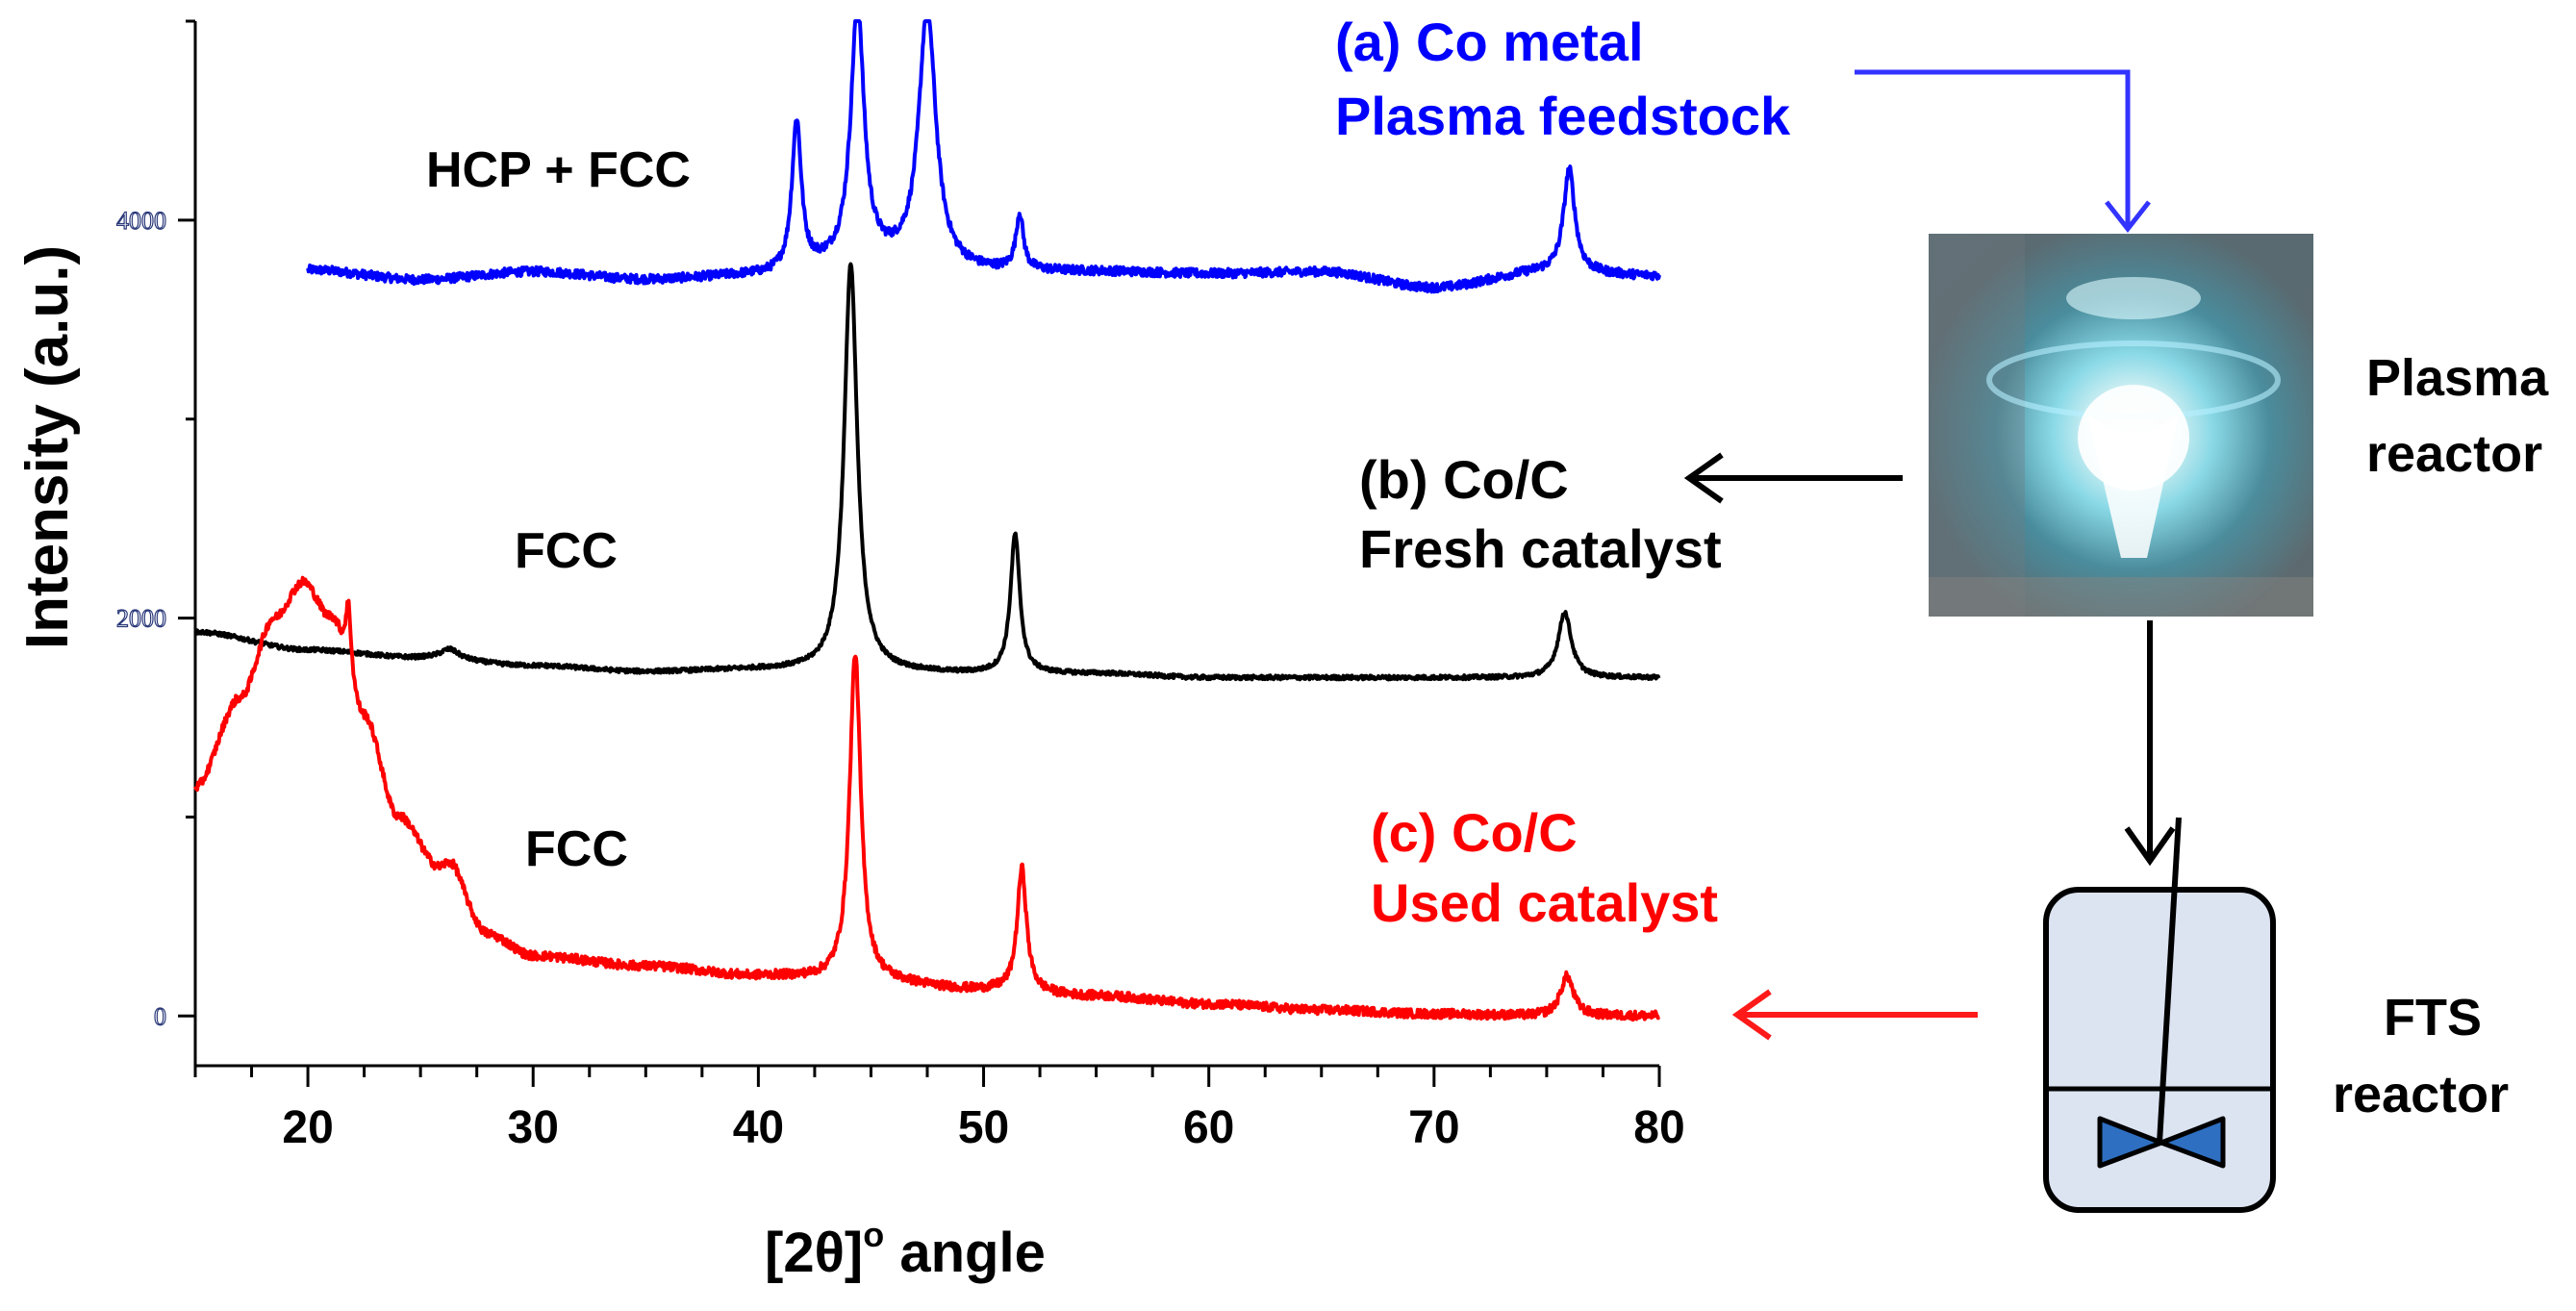 The height and width of the screenshot is (1311, 2576). What do you see at coordinates (141, 619) in the screenshot?
I see `y-tick-label: 2000` at bounding box center [141, 619].